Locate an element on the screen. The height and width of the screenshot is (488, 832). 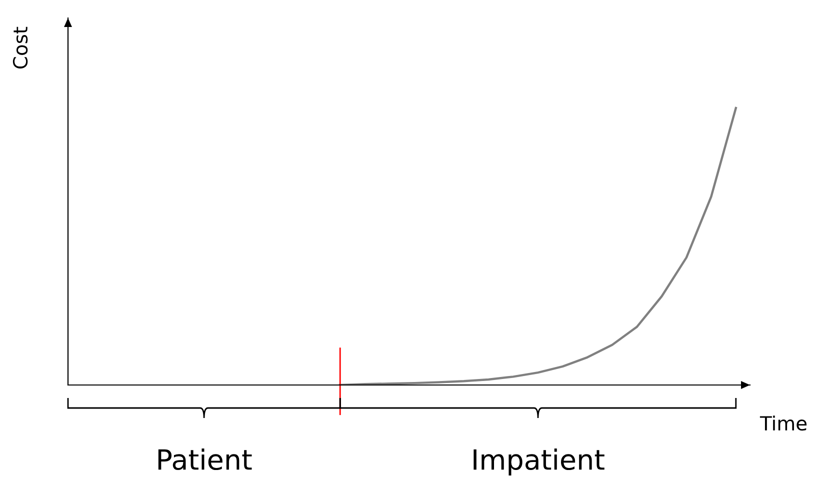
text: Patient is located at coordinates (205, 459).